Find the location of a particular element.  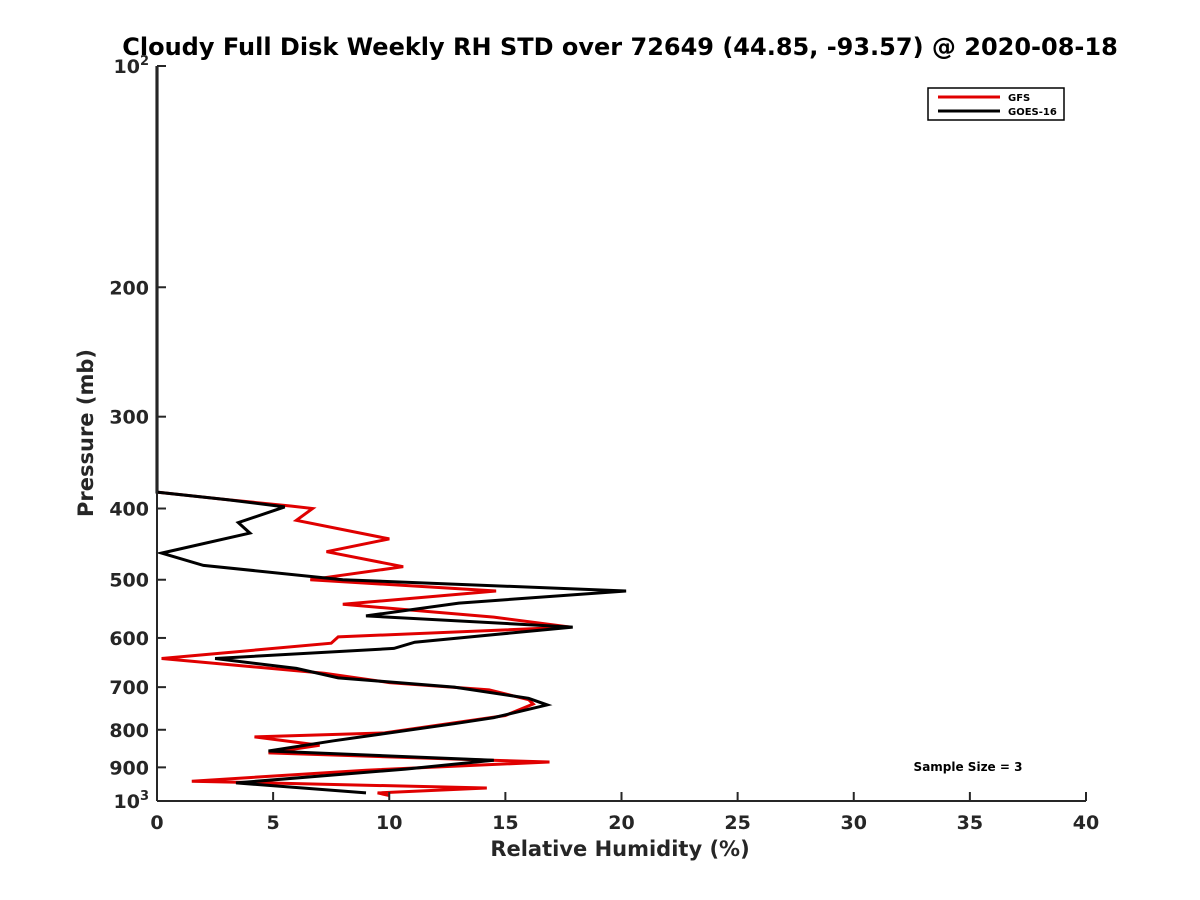

x-tick-label: 10 is located at coordinates (389, 823).